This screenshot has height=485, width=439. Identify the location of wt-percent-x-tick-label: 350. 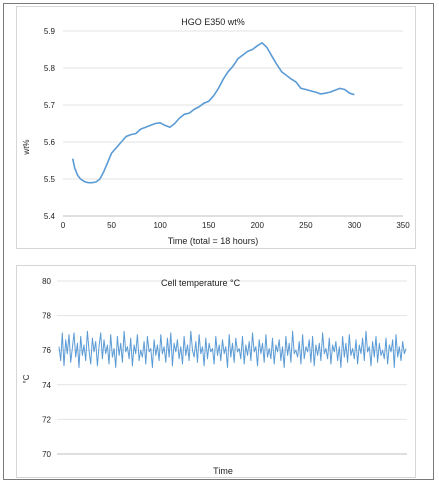
(403, 225).